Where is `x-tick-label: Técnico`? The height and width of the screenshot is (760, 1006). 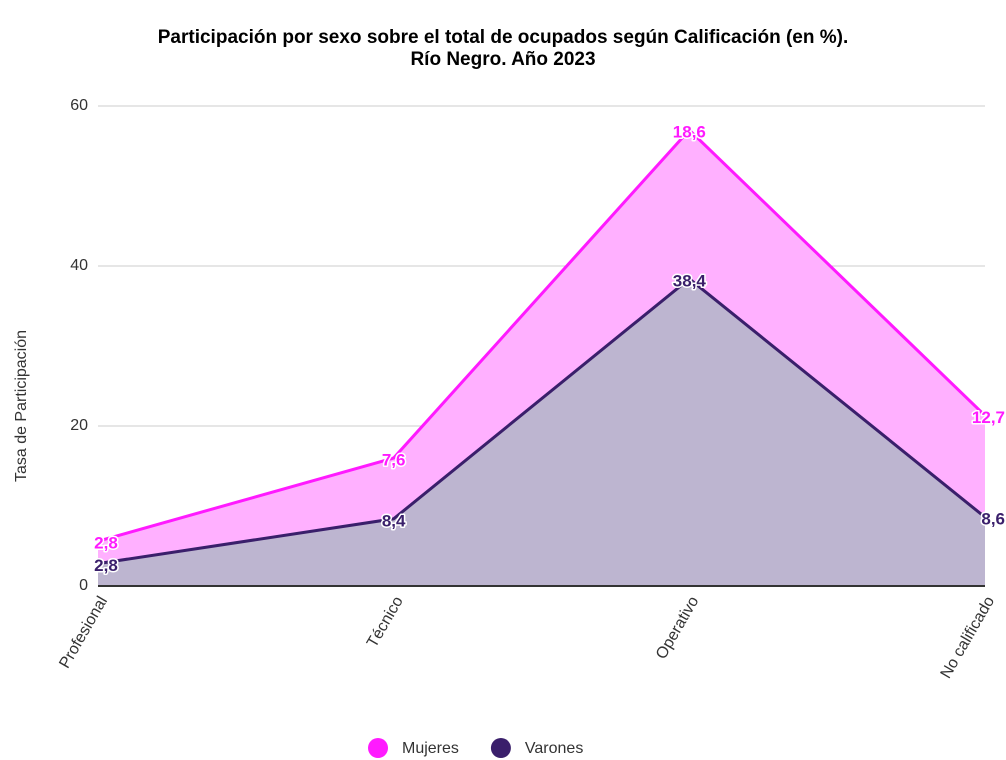 x-tick-label: Técnico is located at coordinates (385, 622).